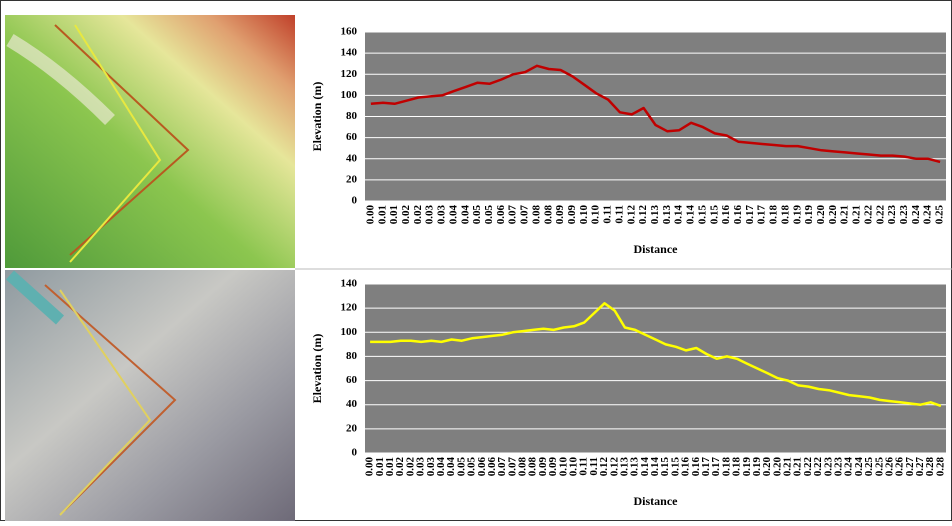 Image resolution: width=952 pixels, height=526 pixels. What do you see at coordinates (349, 308) in the screenshot?
I see `y-tick-label: 120` at bounding box center [349, 308].